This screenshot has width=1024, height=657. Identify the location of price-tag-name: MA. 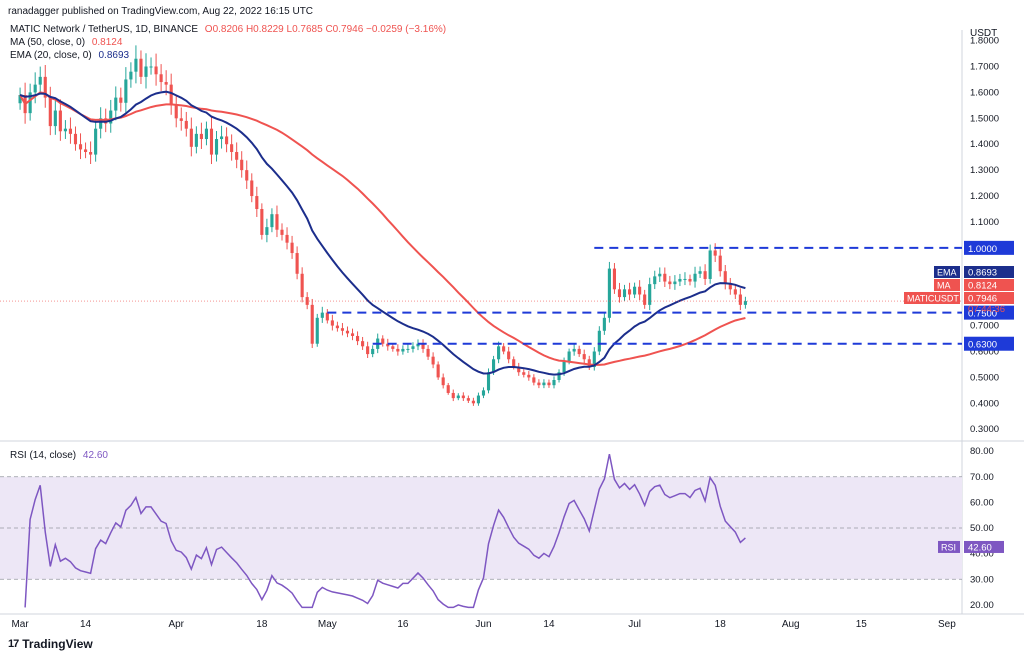
(944, 286).